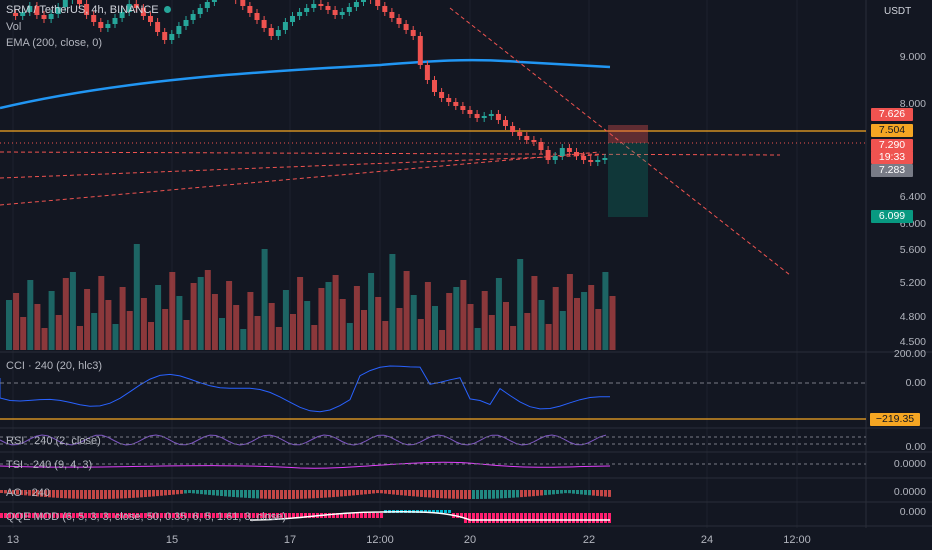 Image resolution: width=932 pixels, height=550 pixels. Describe the element at coordinates (54, 43) in the screenshot. I see `ema-legend: EMA (200, close, 0)` at that location.